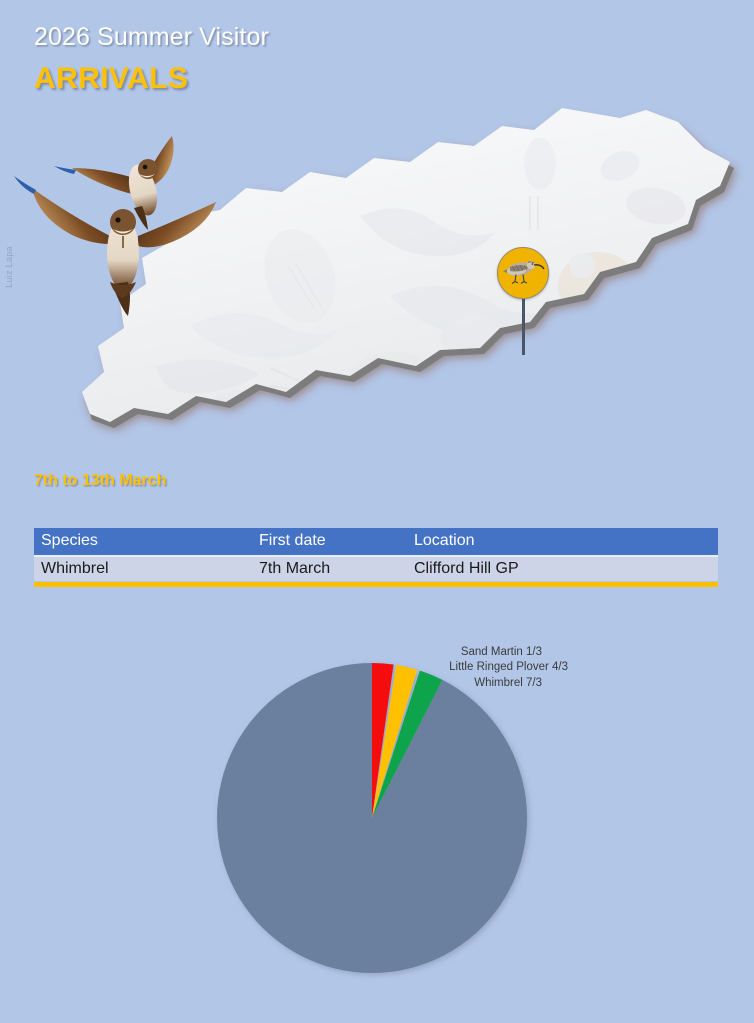  I want to click on pie-slices, so click(372, 818).